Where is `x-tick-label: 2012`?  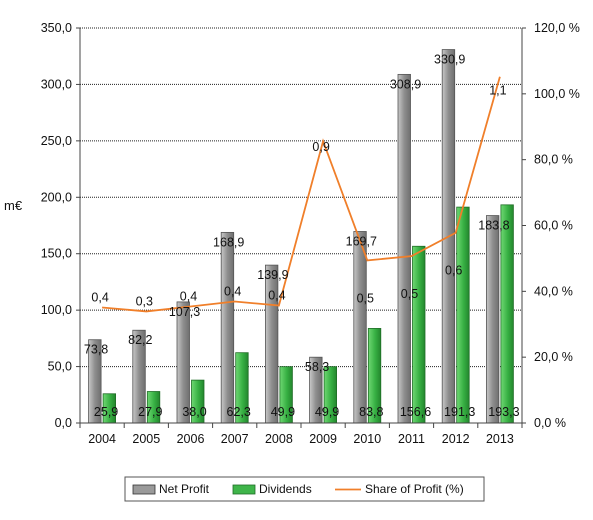
x-tick-label: 2012 is located at coordinates (456, 439).